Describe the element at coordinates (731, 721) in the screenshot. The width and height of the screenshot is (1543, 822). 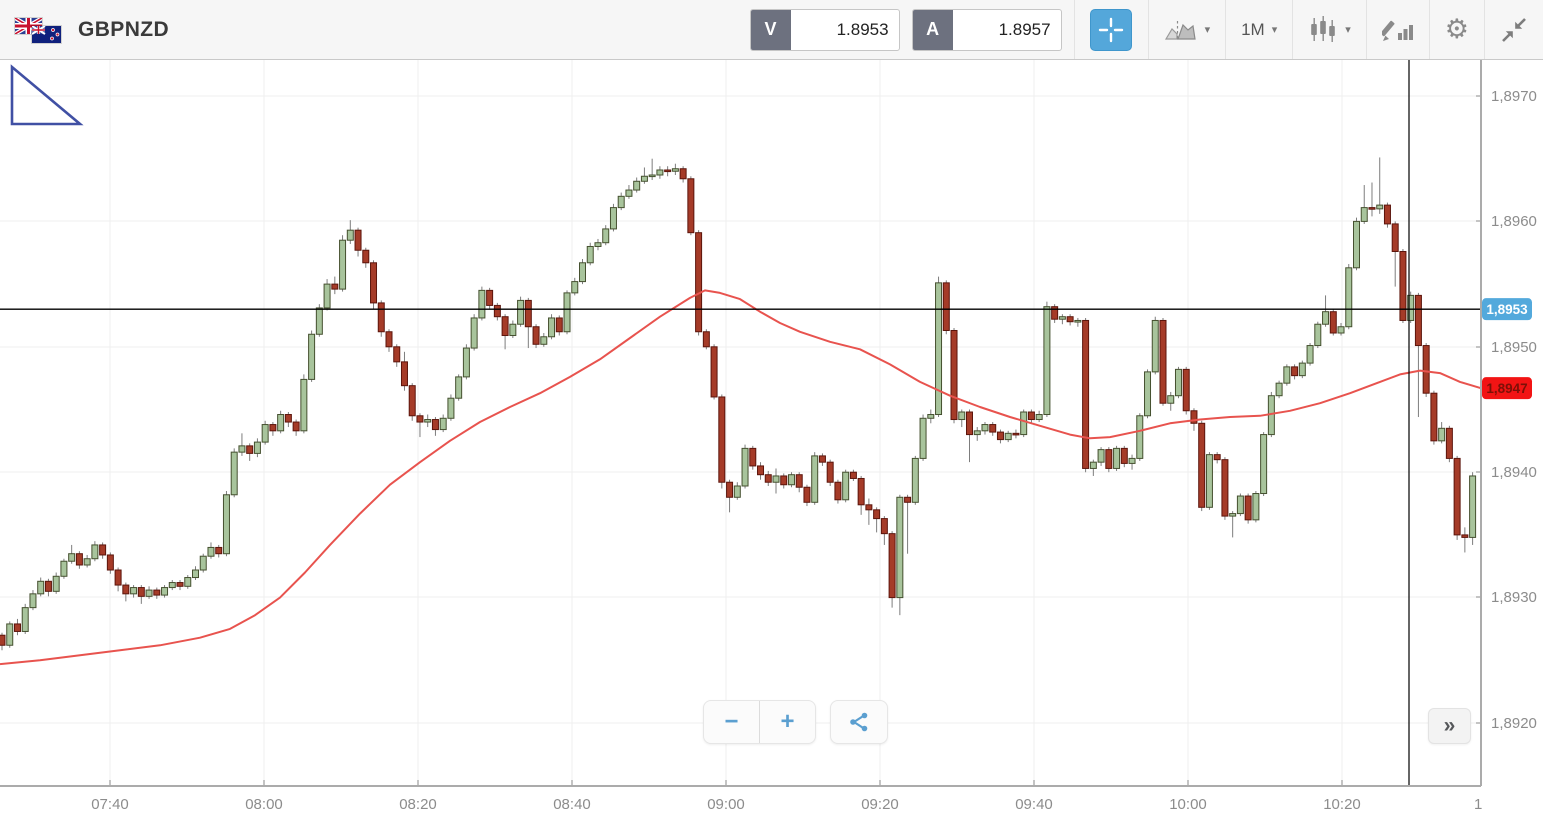
I see `zoom-out-button: −` at that location.